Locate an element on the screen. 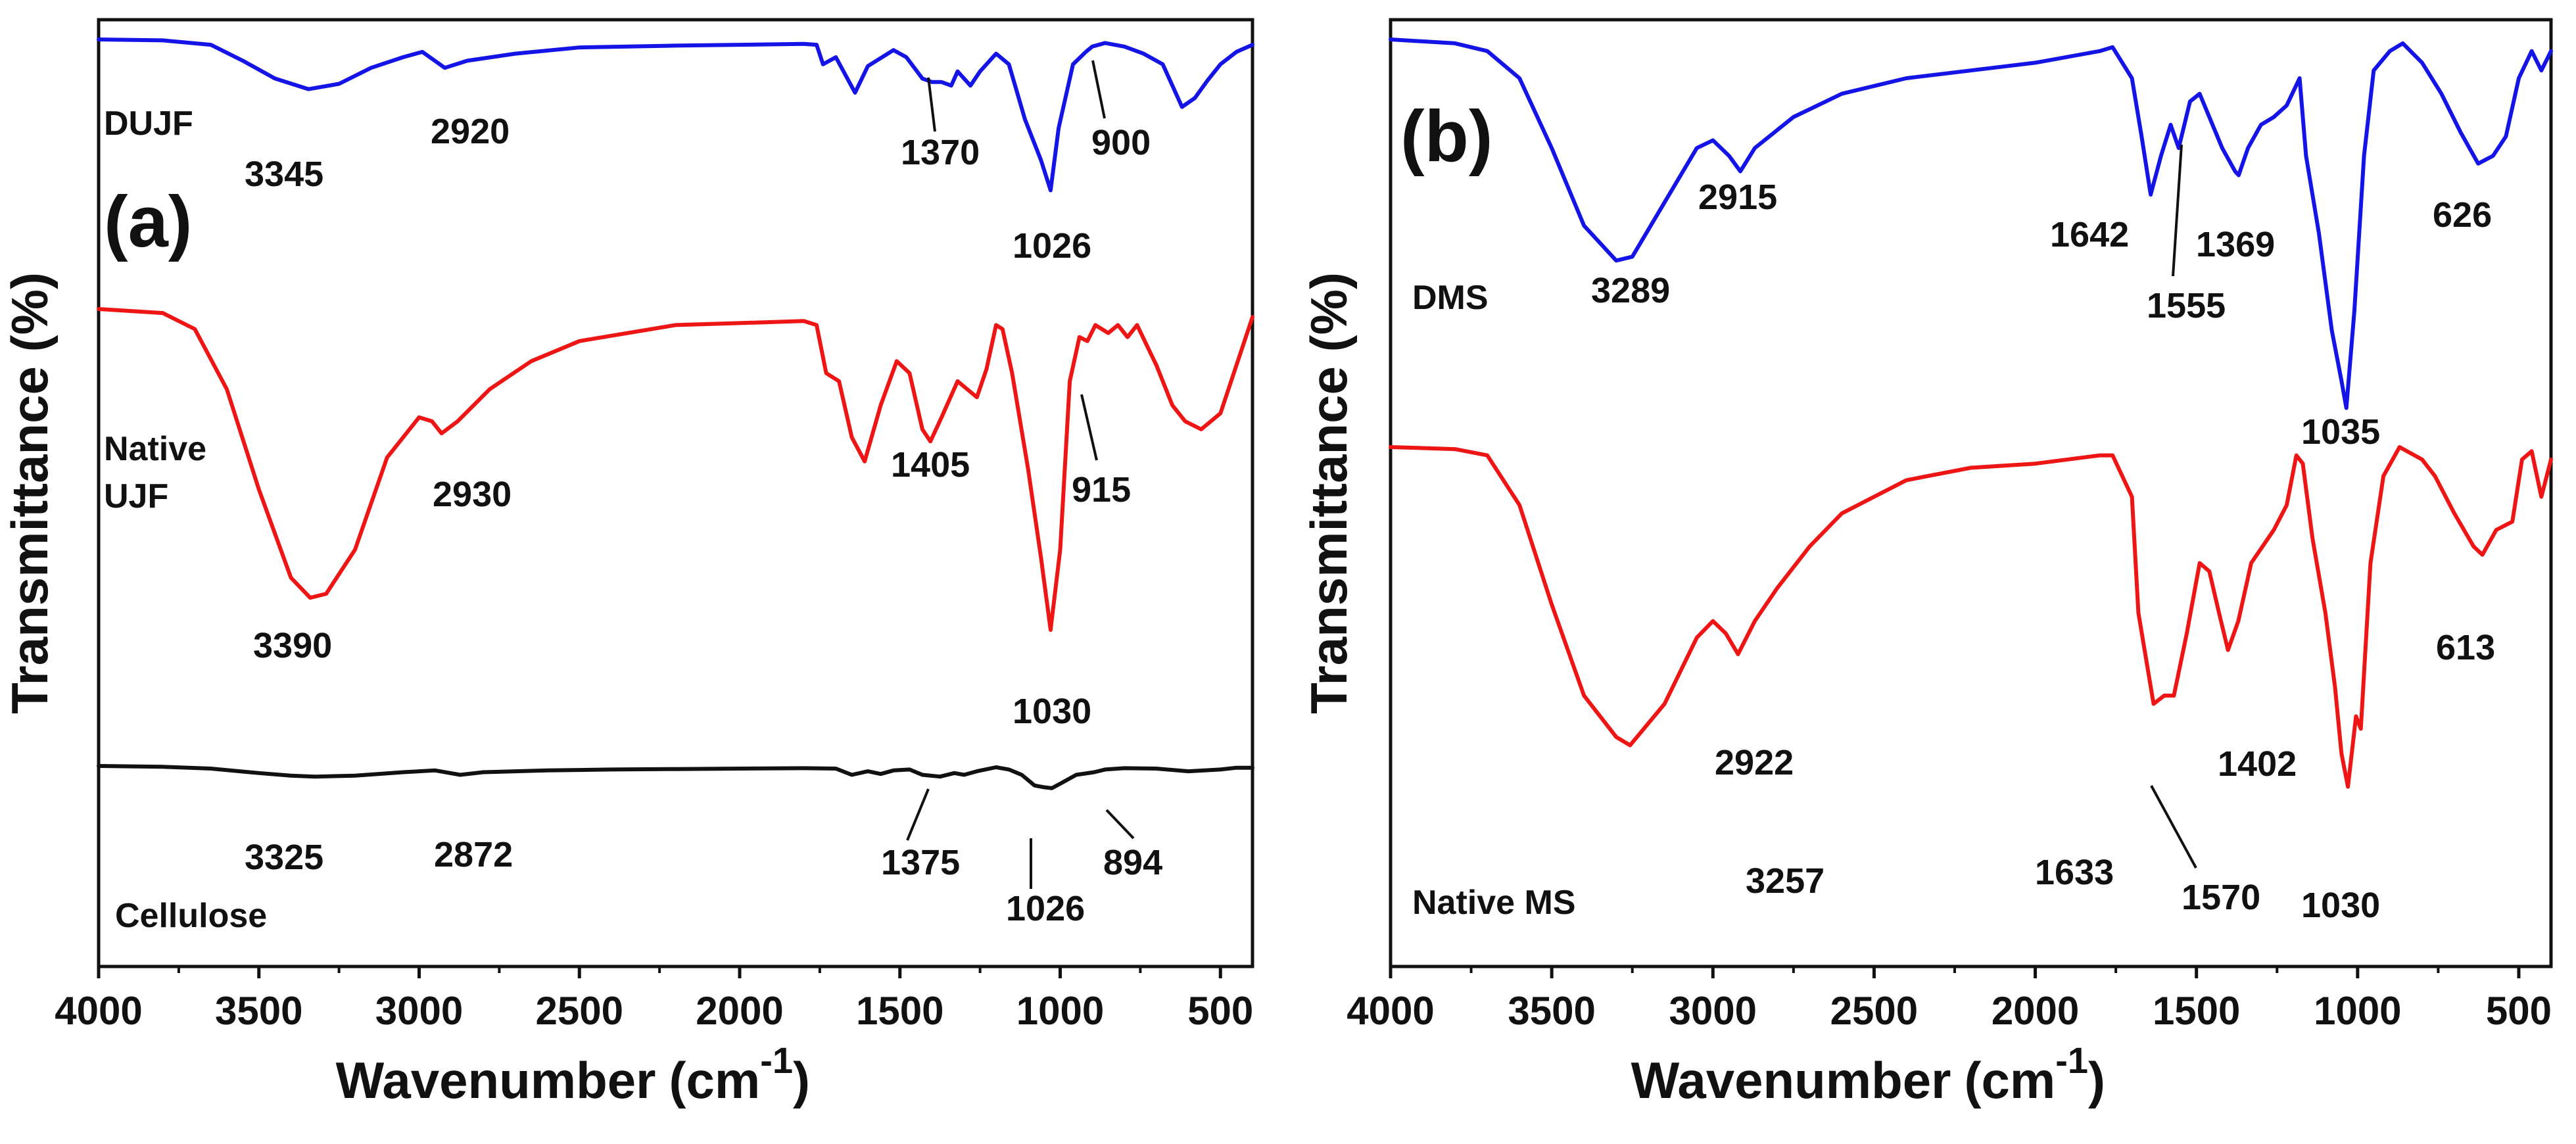 The image size is (2576, 1144). series-line-native-ujf is located at coordinates (675, 469).